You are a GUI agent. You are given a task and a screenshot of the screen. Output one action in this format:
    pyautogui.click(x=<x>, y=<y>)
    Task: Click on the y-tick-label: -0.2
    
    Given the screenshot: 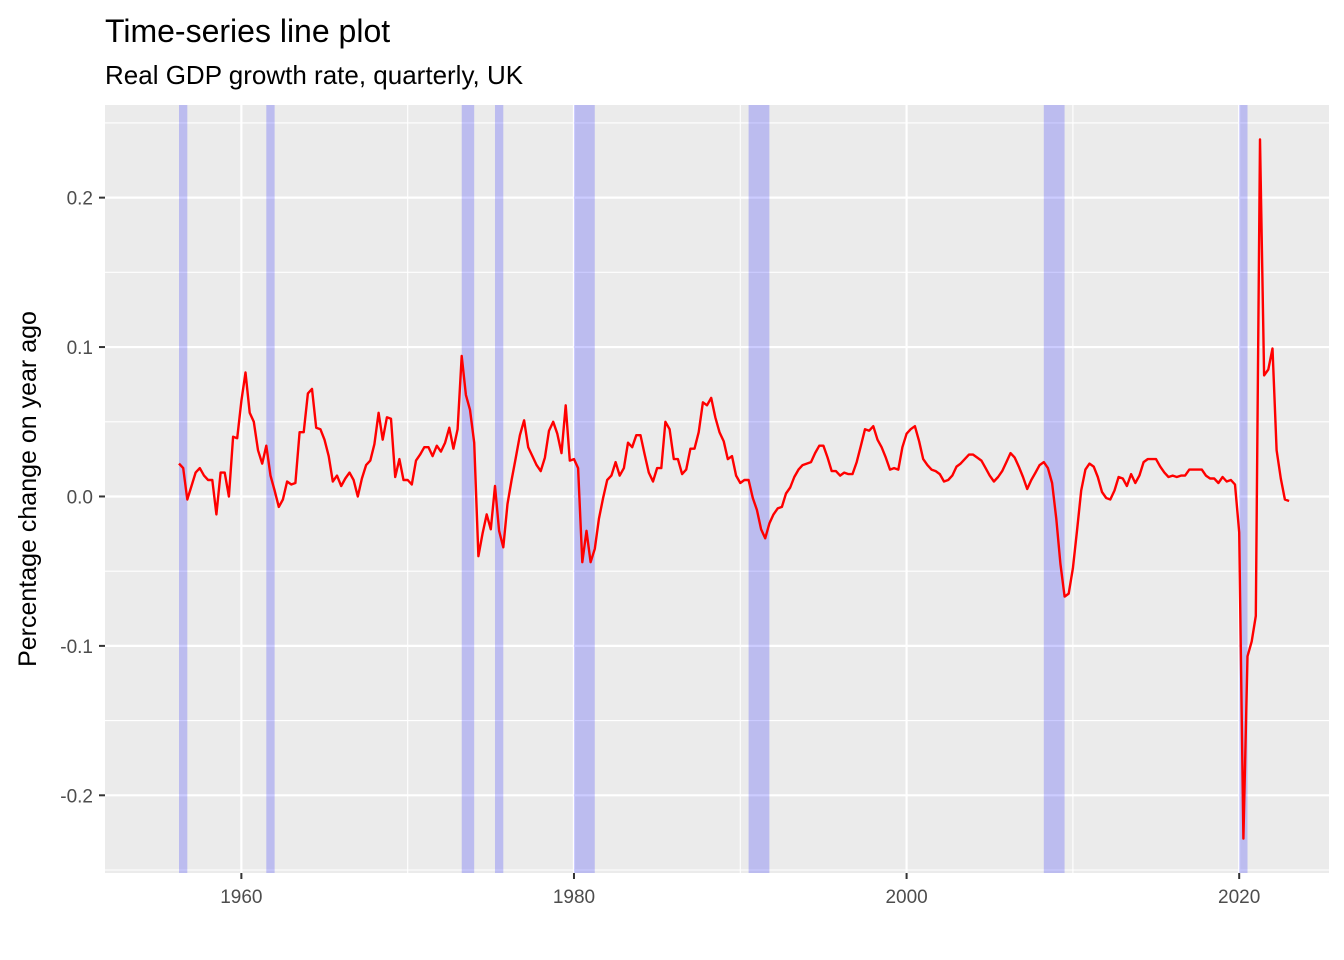 What is the action you would take?
    pyautogui.click(x=76, y=796)
    